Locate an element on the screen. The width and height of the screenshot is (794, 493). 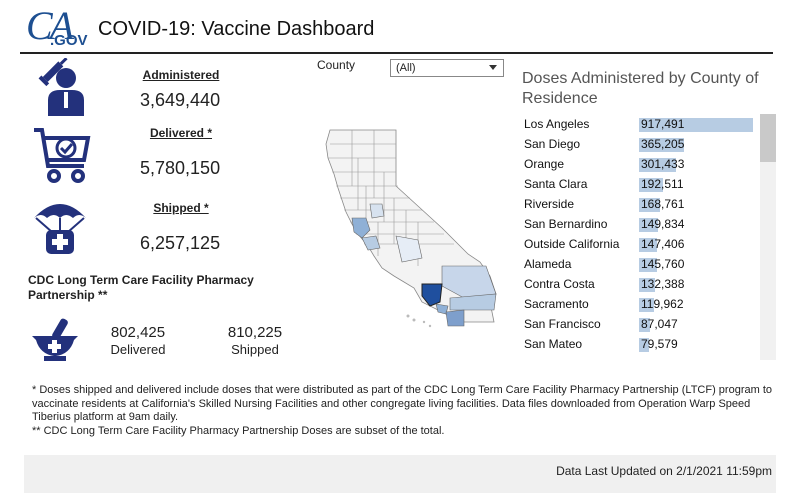
county-dose-value: 79,579 is located at coordinates (659, 344).